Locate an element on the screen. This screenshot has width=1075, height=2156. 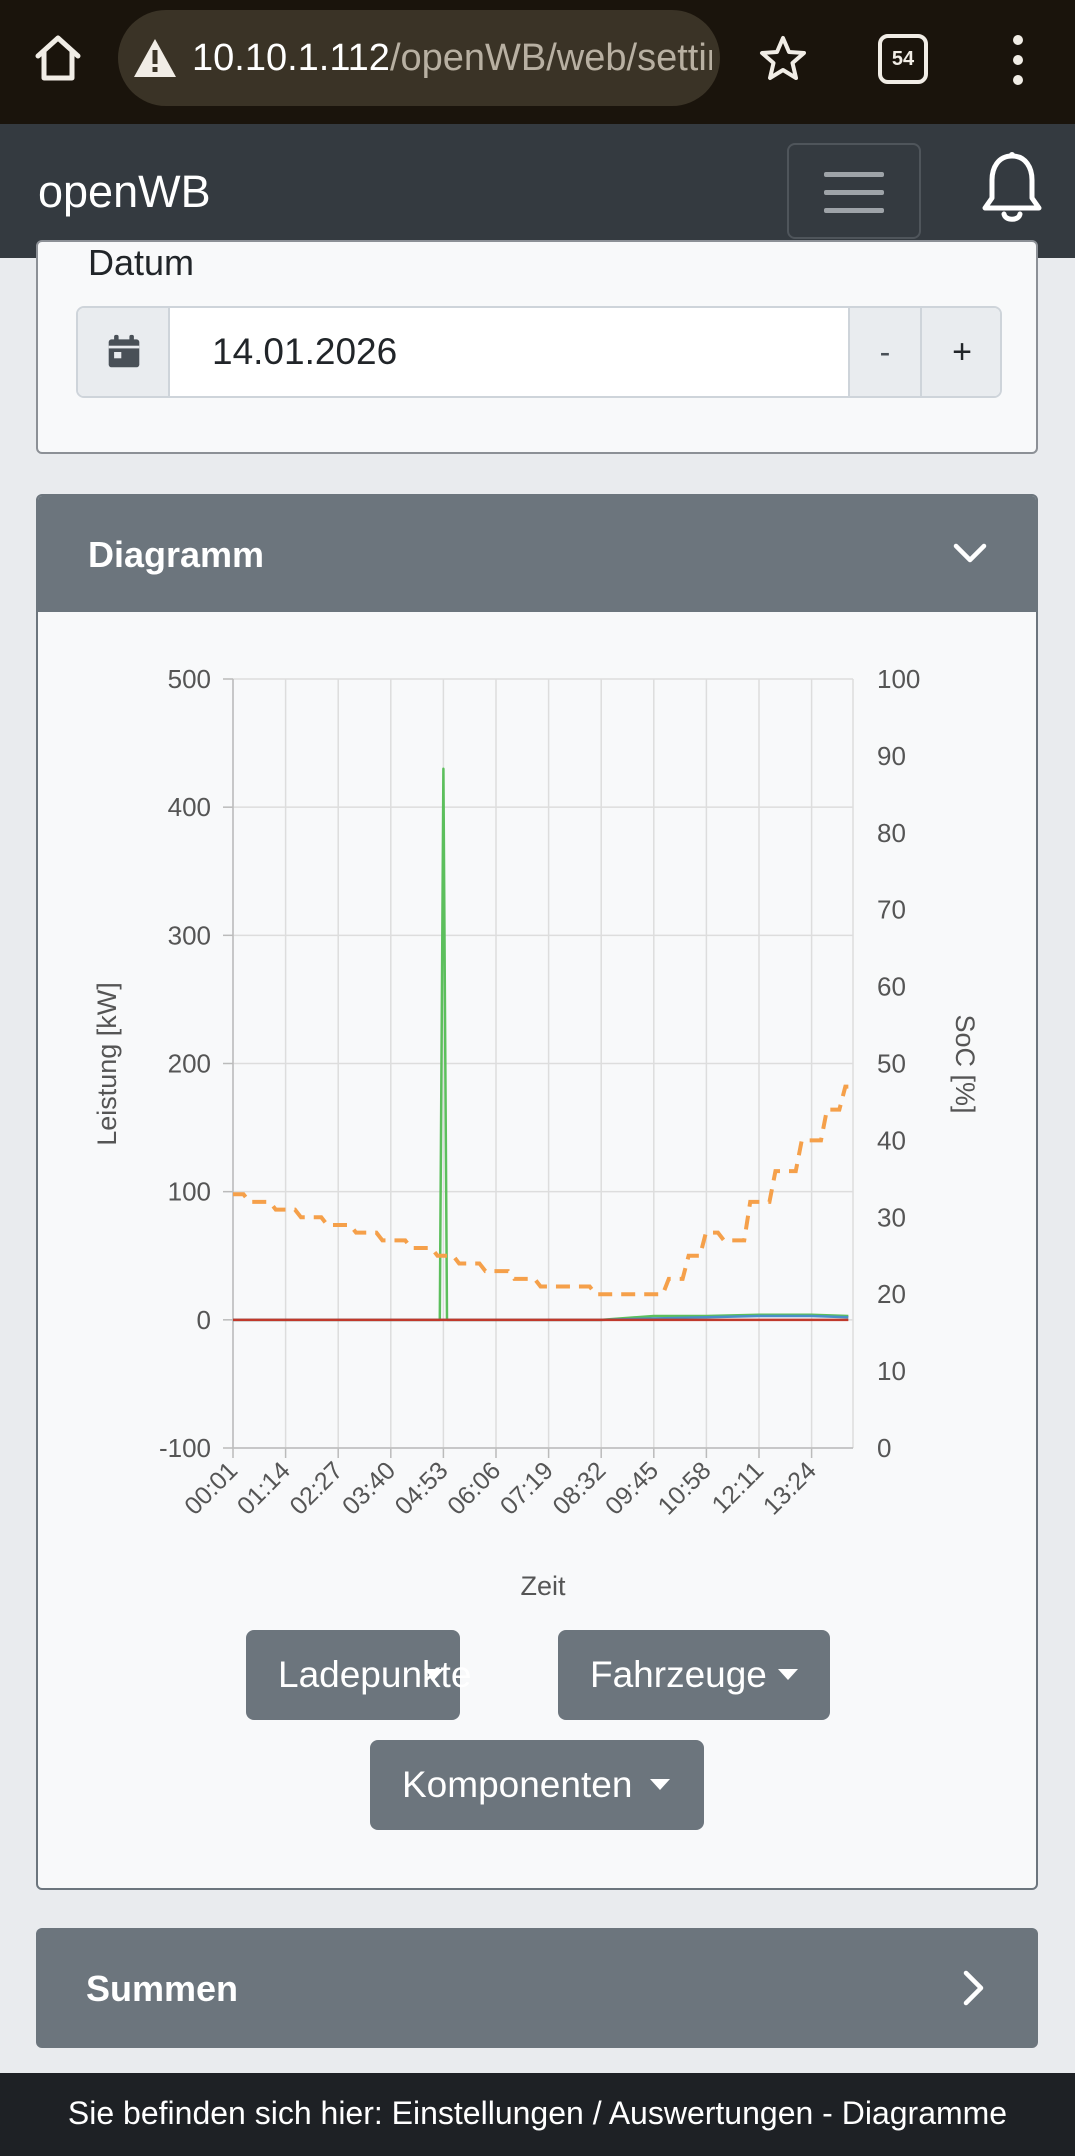
x-axis-title: Zeit is located at coordinates (543, 1586).